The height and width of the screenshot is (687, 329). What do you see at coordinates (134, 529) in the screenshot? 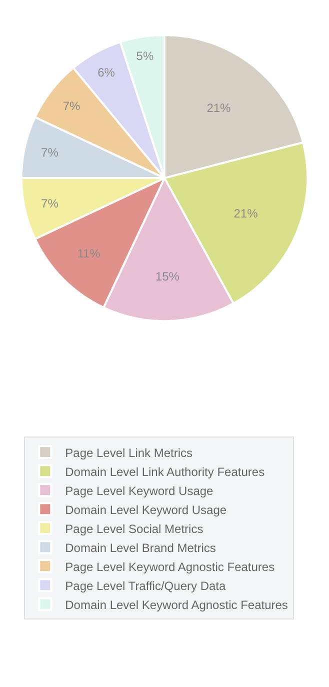
I see `legend-label: Page Level Social Metrics` at bounding box center [134, 529].